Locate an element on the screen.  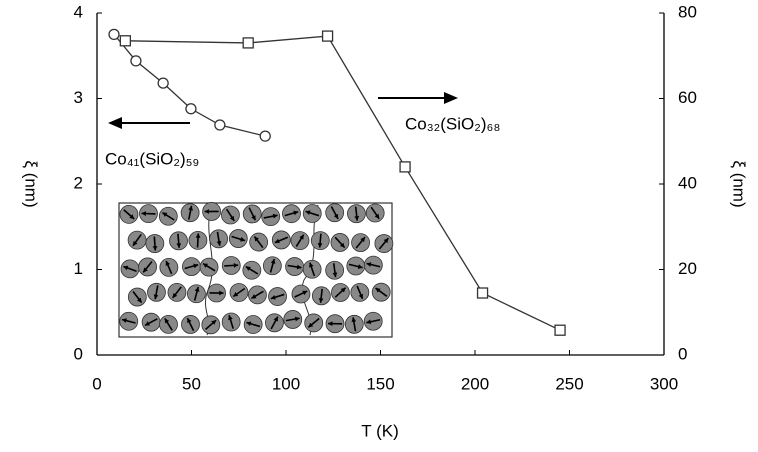
y2-axis-label: ξ (nm) is located at coordinates (739, 183).